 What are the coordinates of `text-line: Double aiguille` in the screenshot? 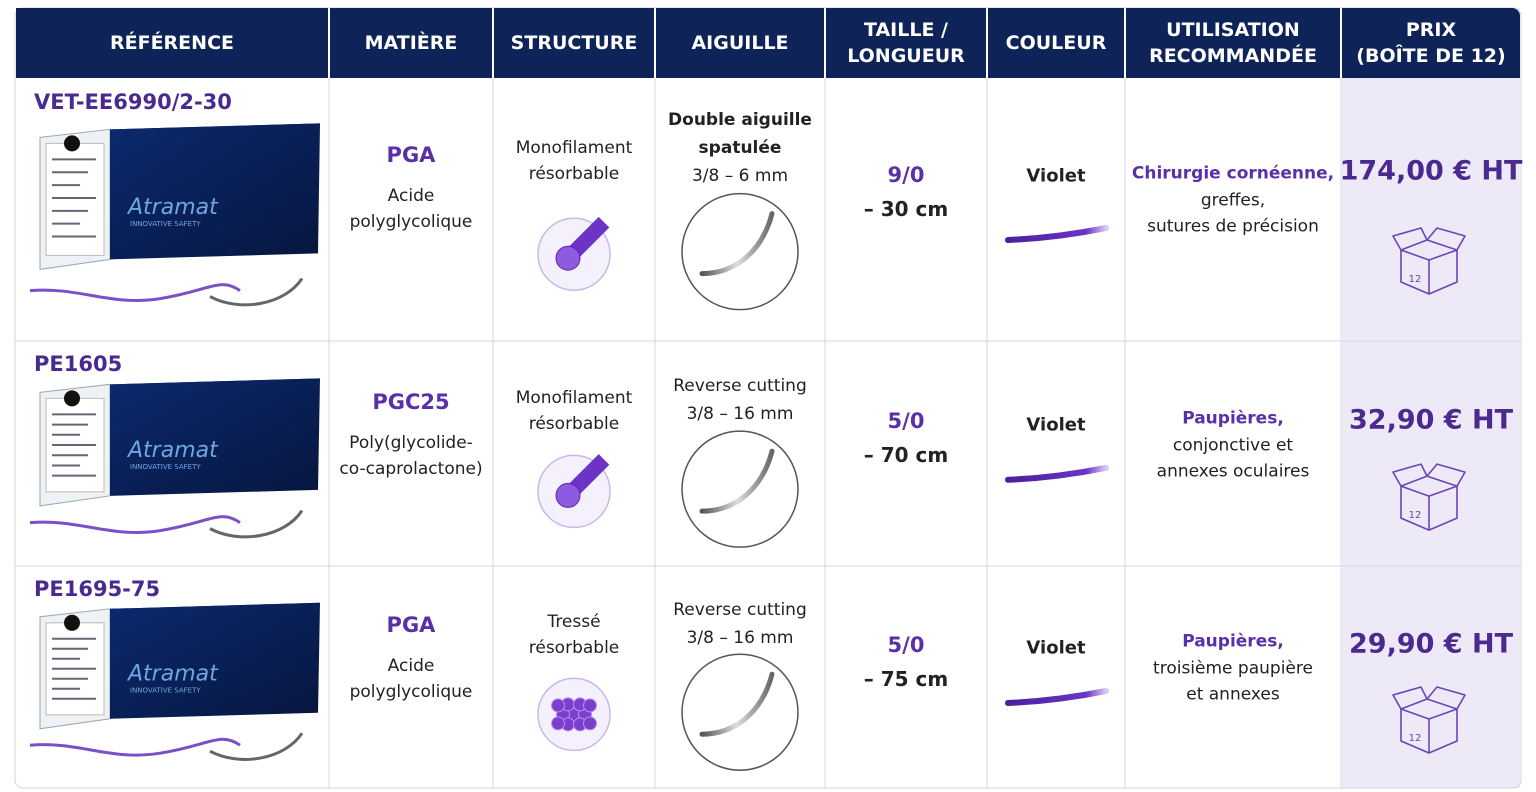 It's located at (740, 119).